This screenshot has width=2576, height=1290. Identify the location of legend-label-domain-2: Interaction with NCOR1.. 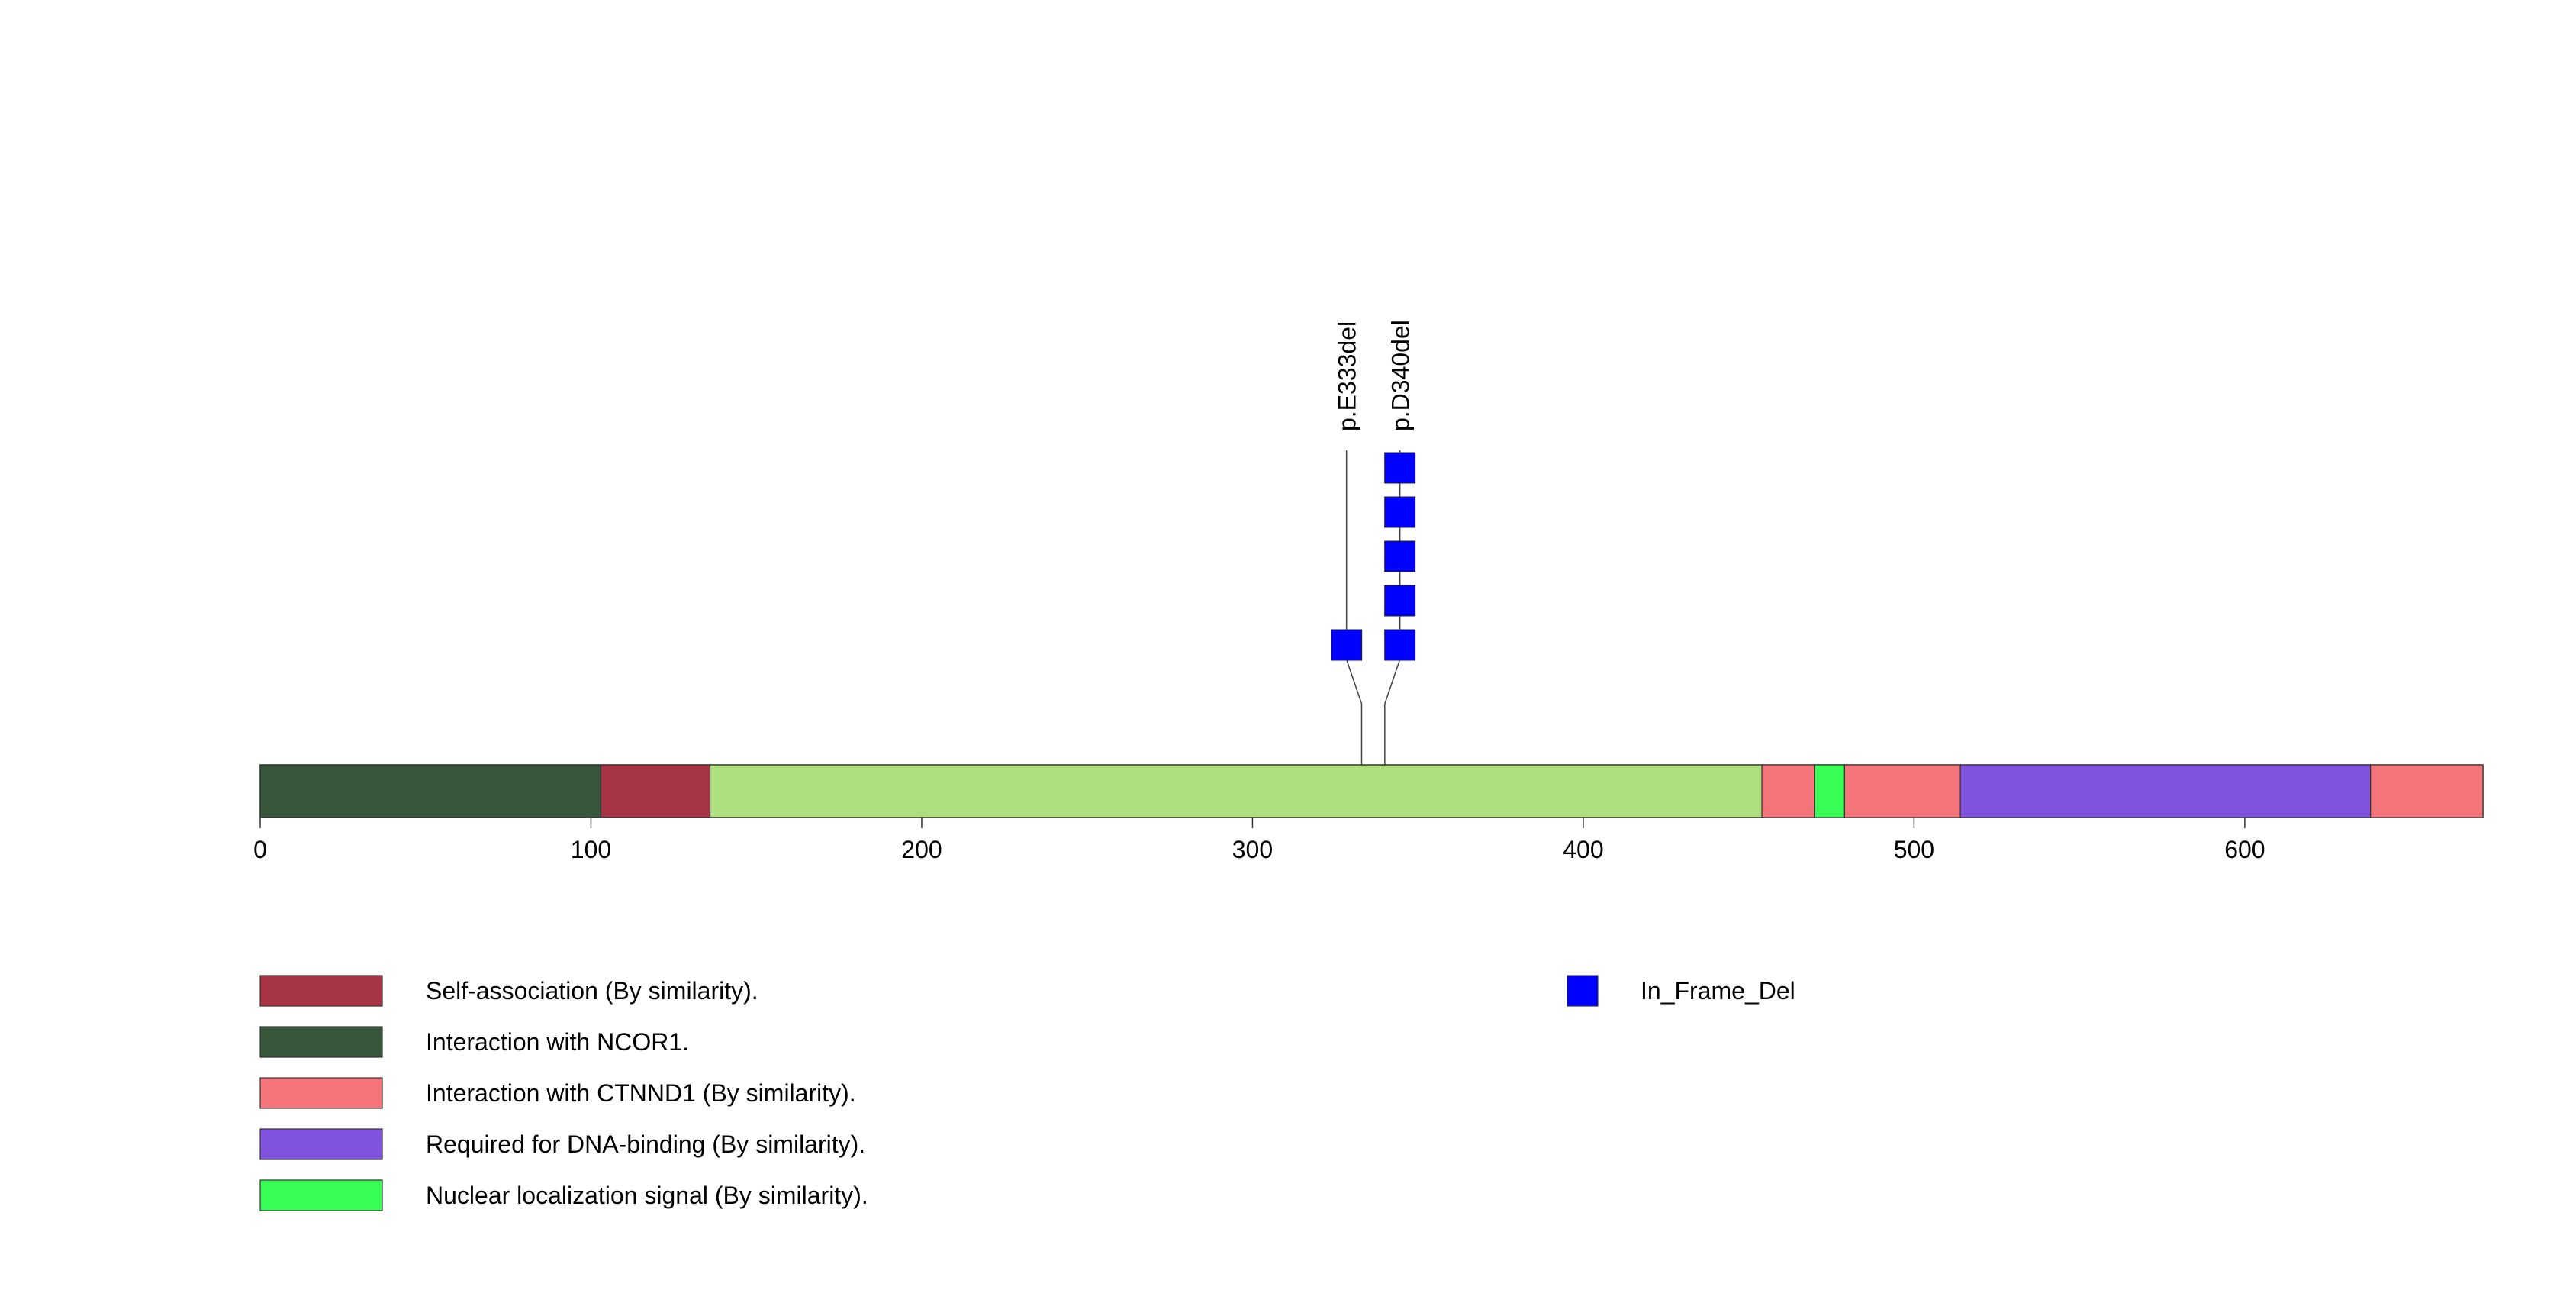
(557, 1042).